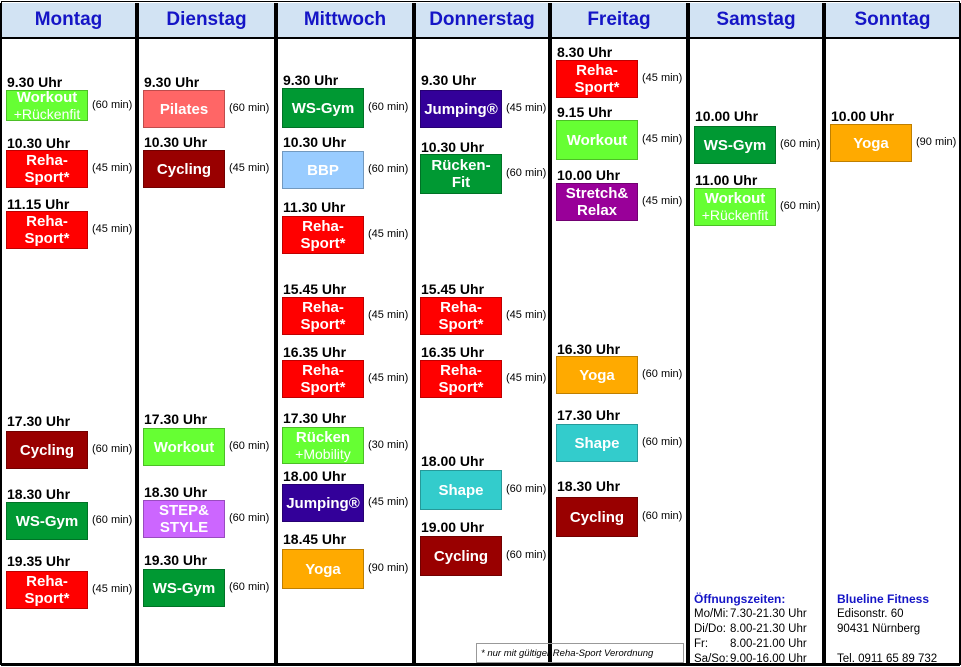  I want to click on class-time: 16.30 Uhr, so click(589, 349).